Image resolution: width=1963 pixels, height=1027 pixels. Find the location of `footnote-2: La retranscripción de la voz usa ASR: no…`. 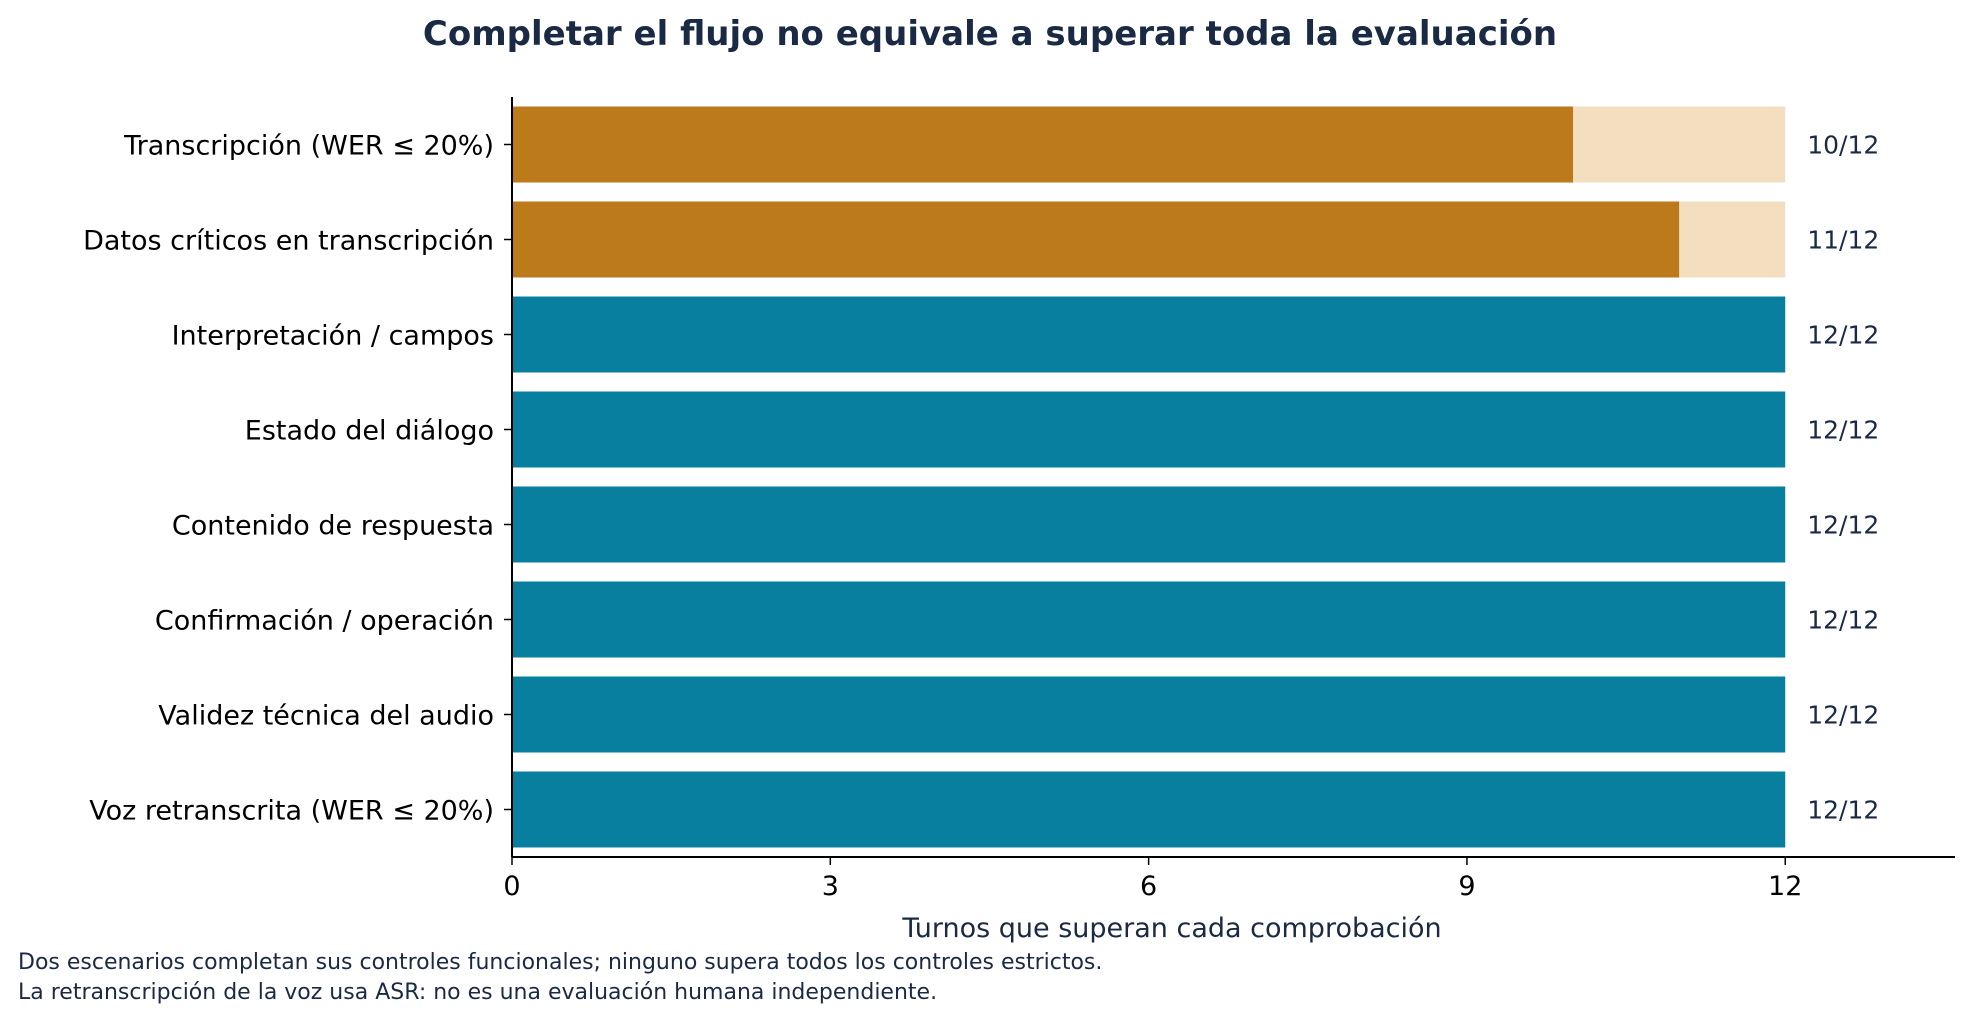

footnote-2: La retranscripción de la voz usa ASR: no… is located at coordinates (478, 992).